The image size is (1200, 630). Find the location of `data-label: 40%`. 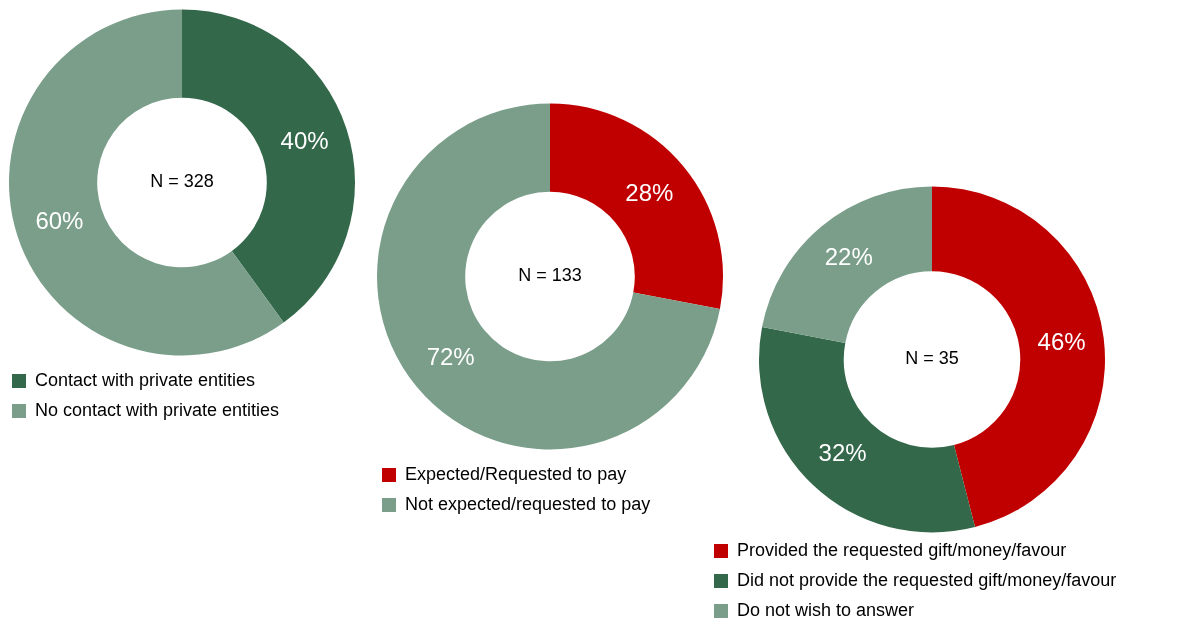

data-label: 40% is located at coordinates (304, 141).